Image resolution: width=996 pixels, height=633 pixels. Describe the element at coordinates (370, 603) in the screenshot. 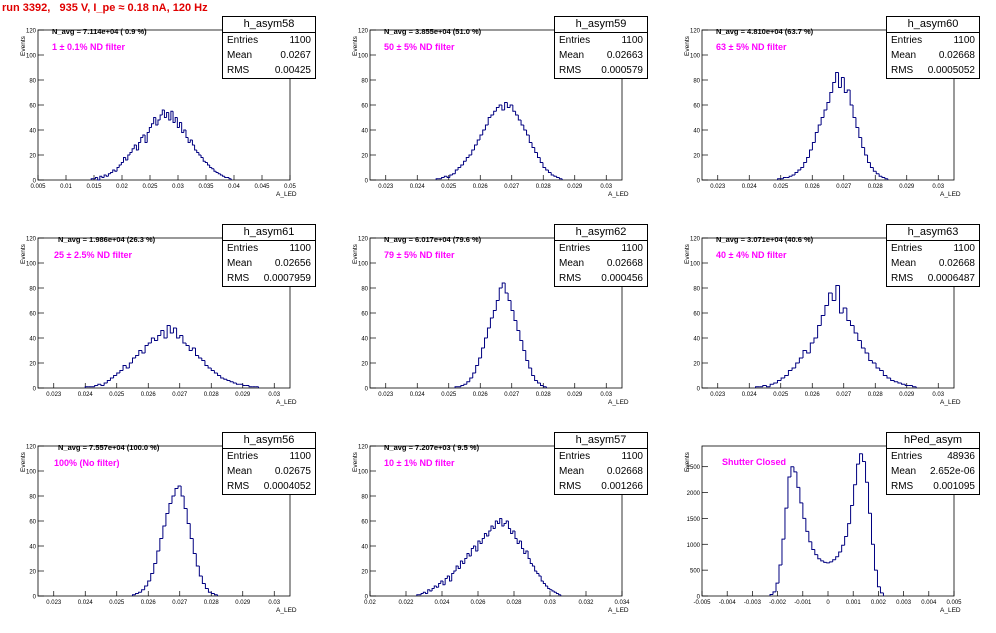

I see `x-tick-label: 0.02` at that location.